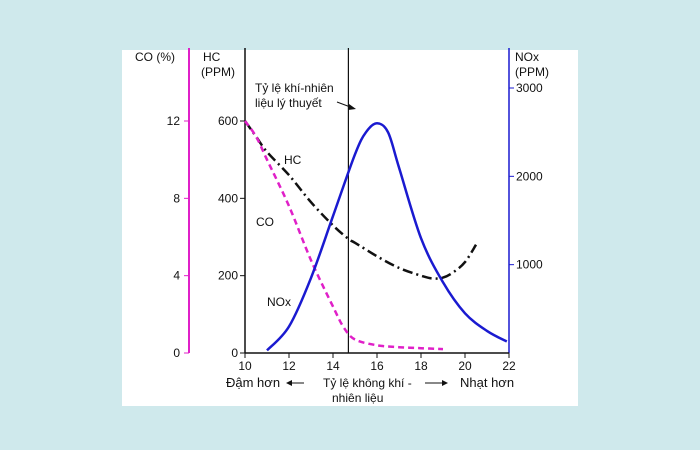 This screenshot has height=450, width=700. I want to click on nox-tick-label: 1000, so click(529, 265).